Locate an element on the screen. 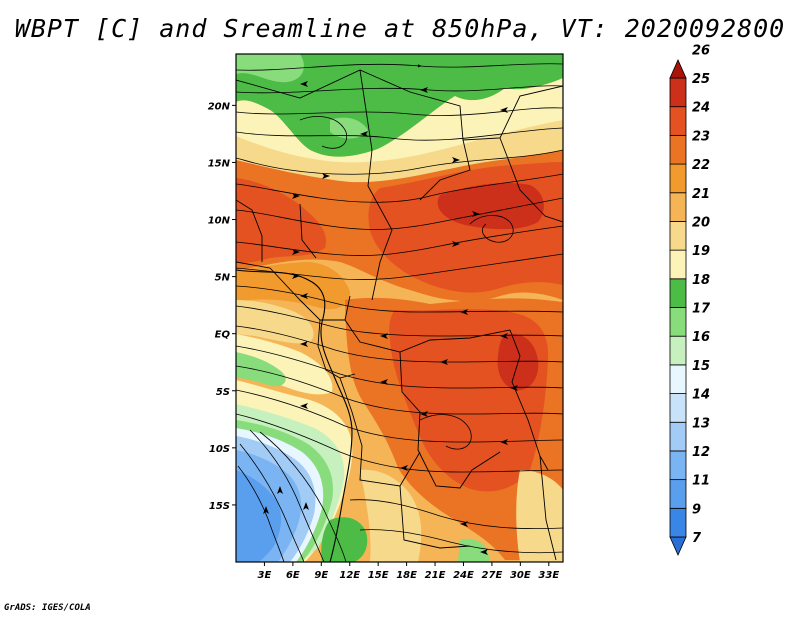  field-darkblue-sw is located at coordinates (259, 516).